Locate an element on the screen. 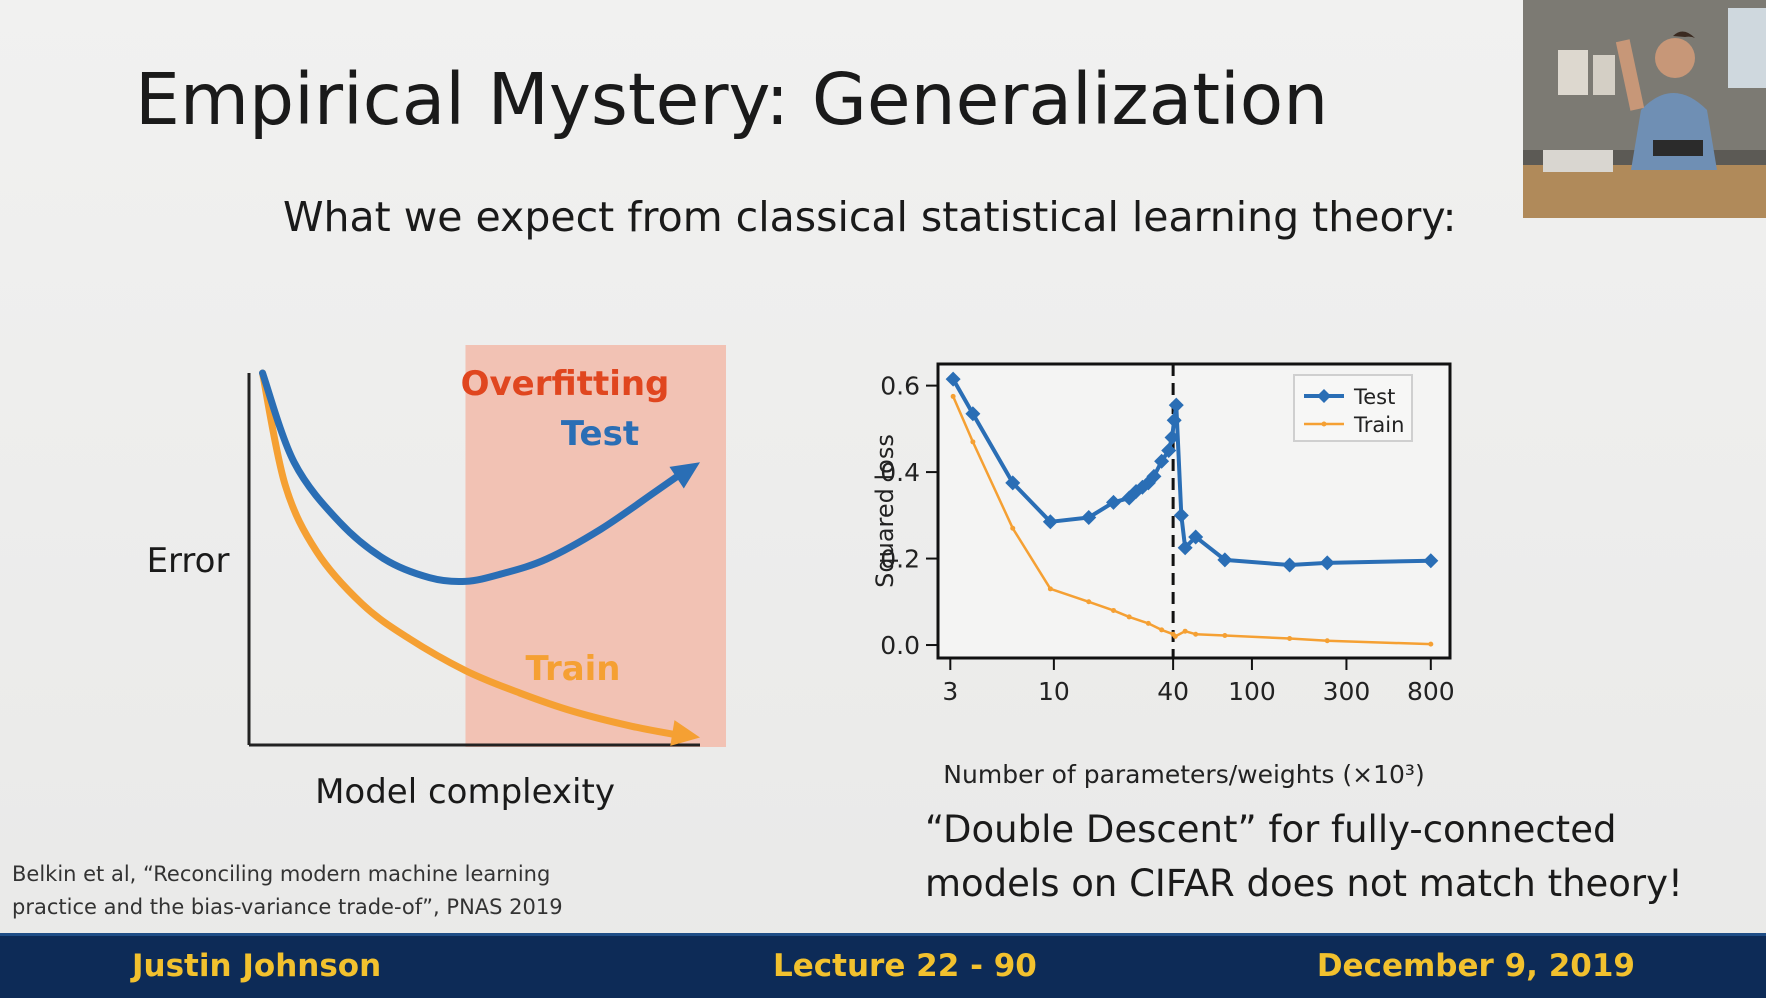 This screenshot has height=998, width=1766. test-curve-arrowhead is located at coordinates (684, 475).